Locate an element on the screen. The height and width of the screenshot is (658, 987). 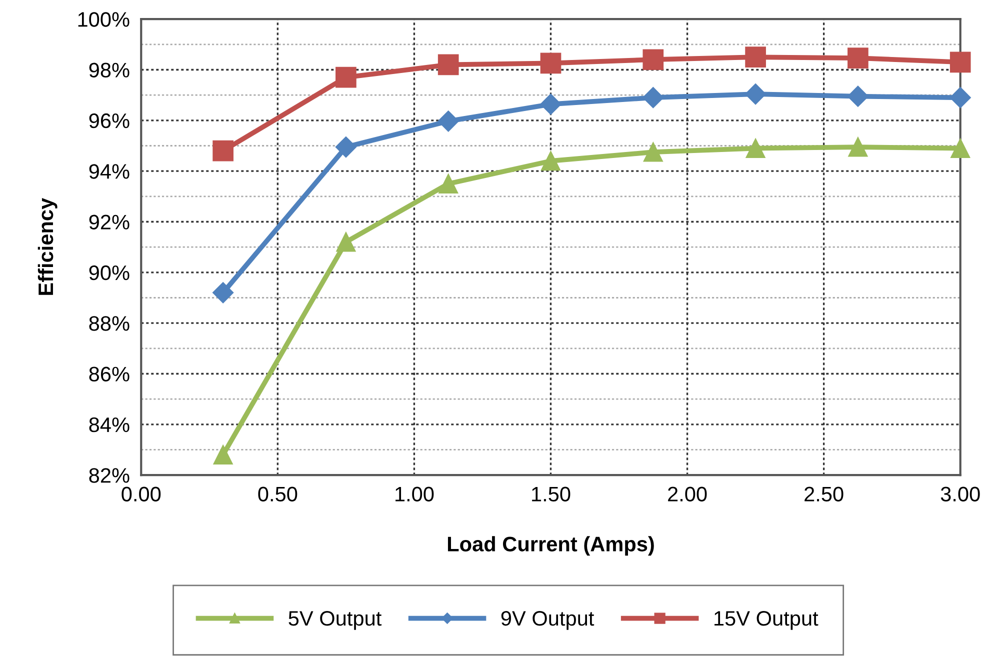
y-tick-label: 98% is located at coordinates (109, 70).